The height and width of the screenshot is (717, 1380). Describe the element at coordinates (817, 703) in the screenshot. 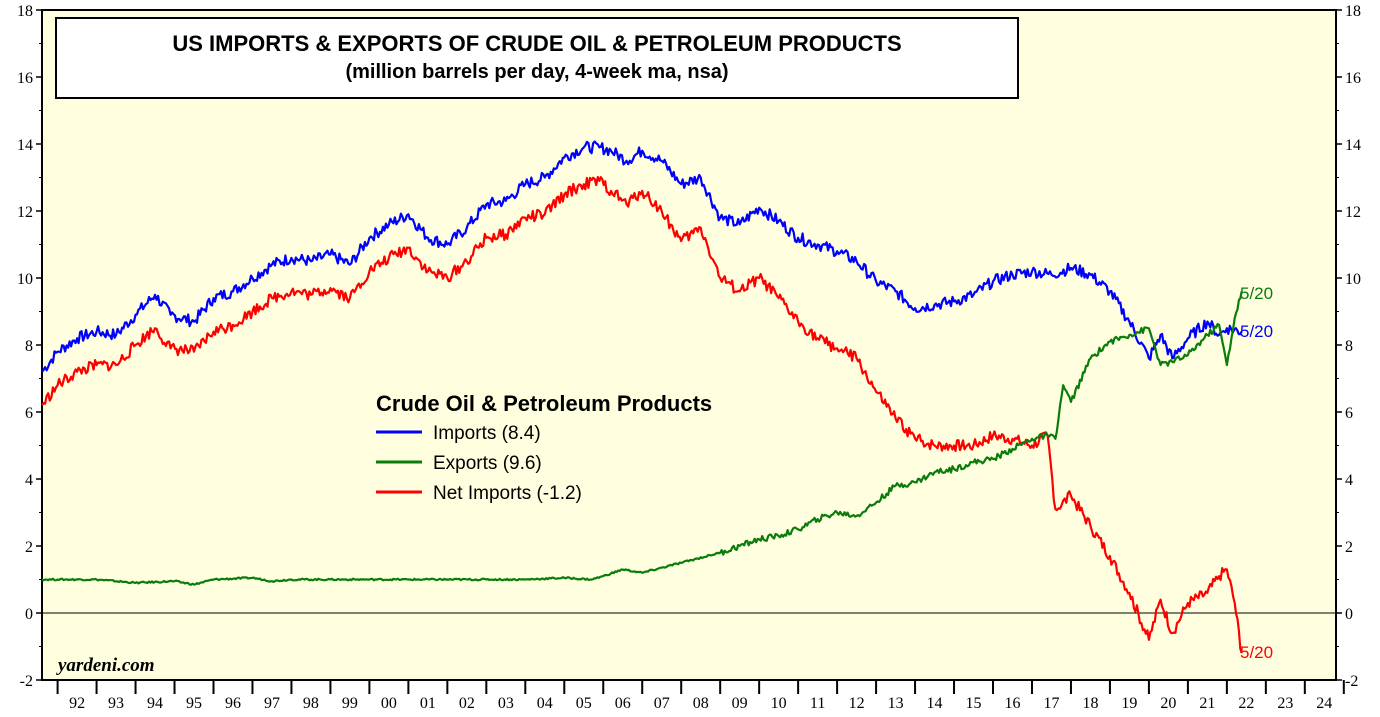

I see `x-tick-label: 11` at that location.